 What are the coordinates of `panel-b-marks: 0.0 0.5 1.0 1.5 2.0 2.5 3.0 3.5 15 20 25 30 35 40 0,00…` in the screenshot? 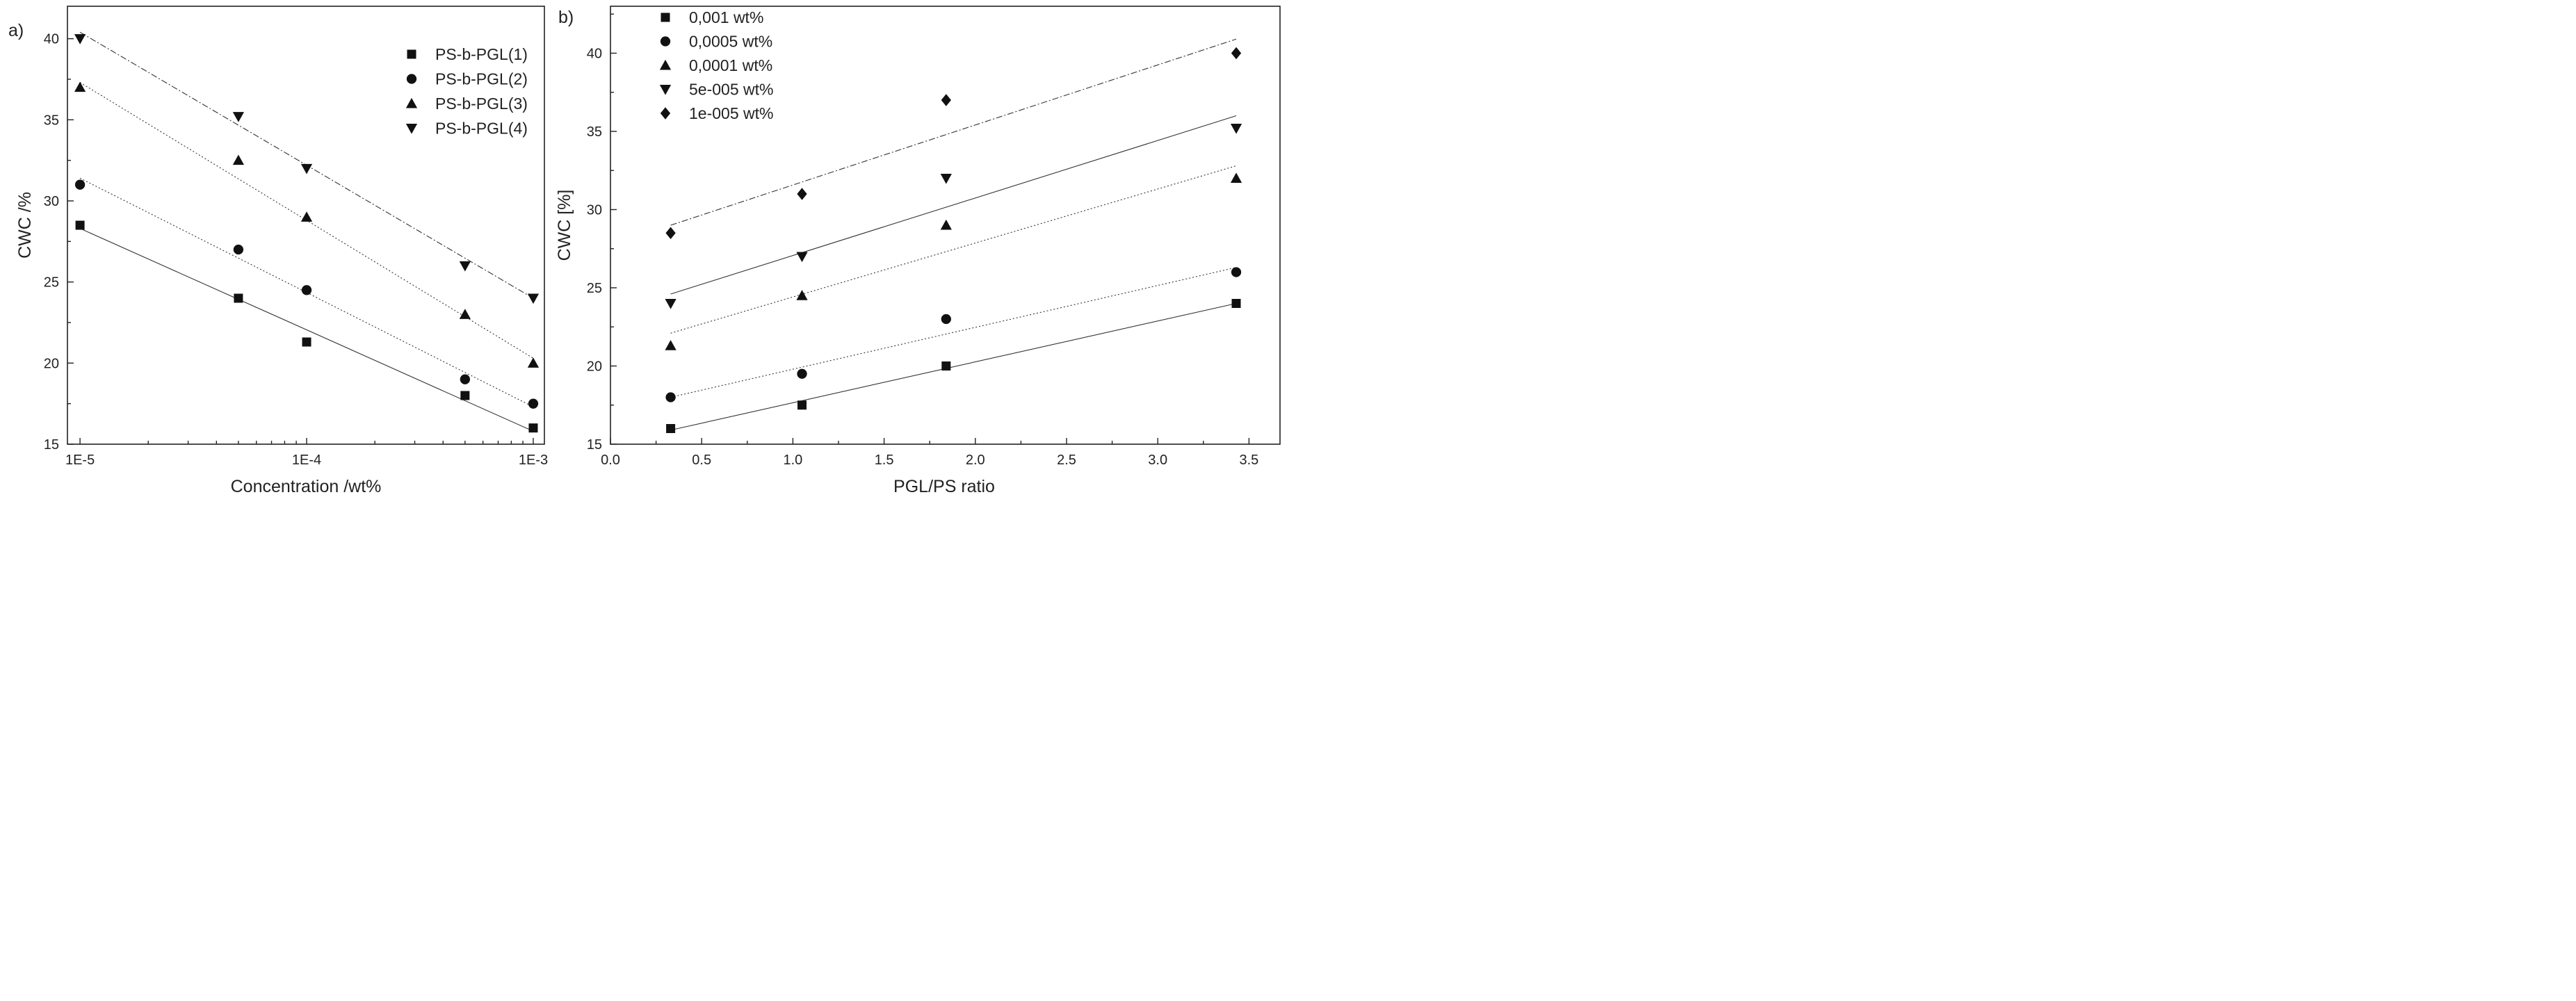 It's located at (923, 238).